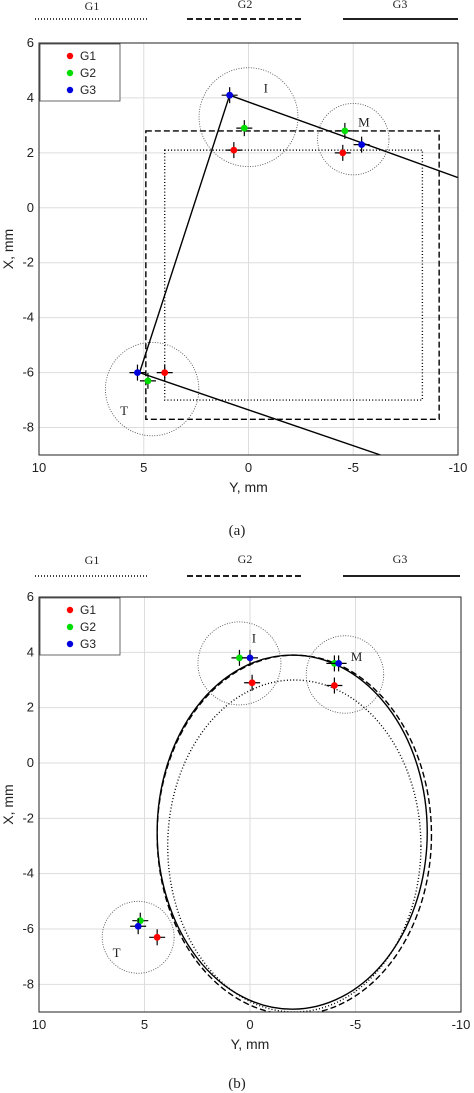 The image size is (474, 1093). I want to click on legend-swatch-g2, so click(70, 627).